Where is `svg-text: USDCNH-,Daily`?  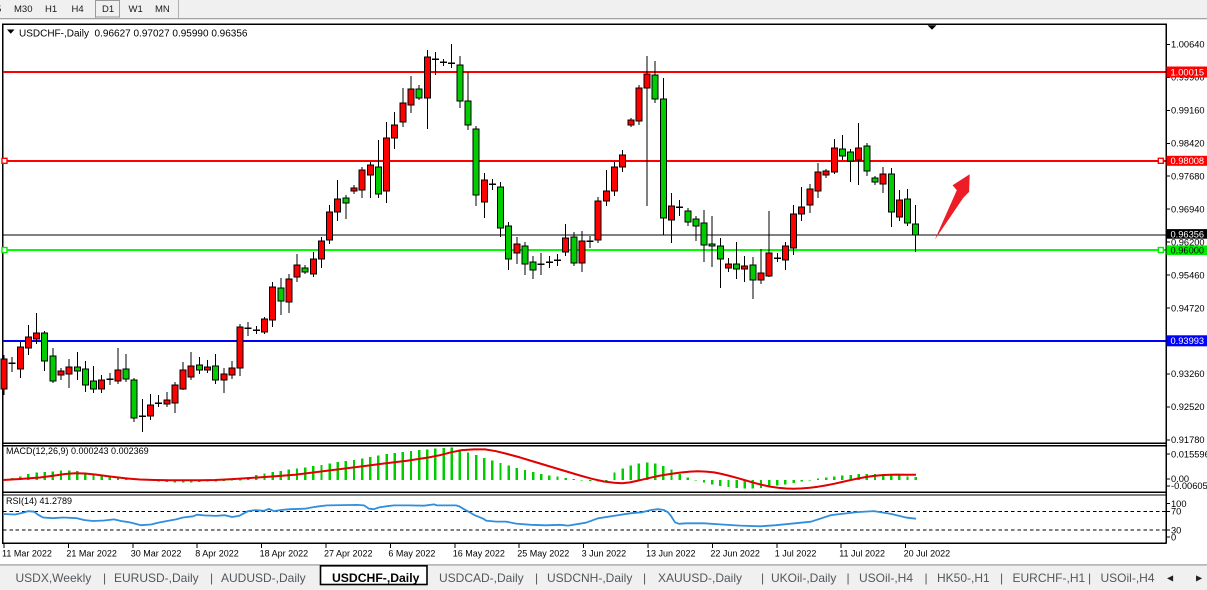
svg-text: USDCNH-,Daily is located at coordinates (589, 578).